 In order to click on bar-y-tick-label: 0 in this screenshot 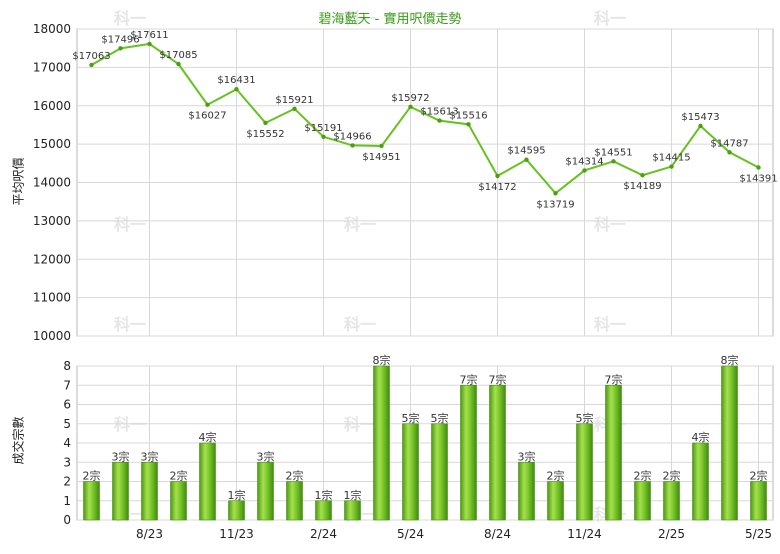, I will do `click(67, 520)`.